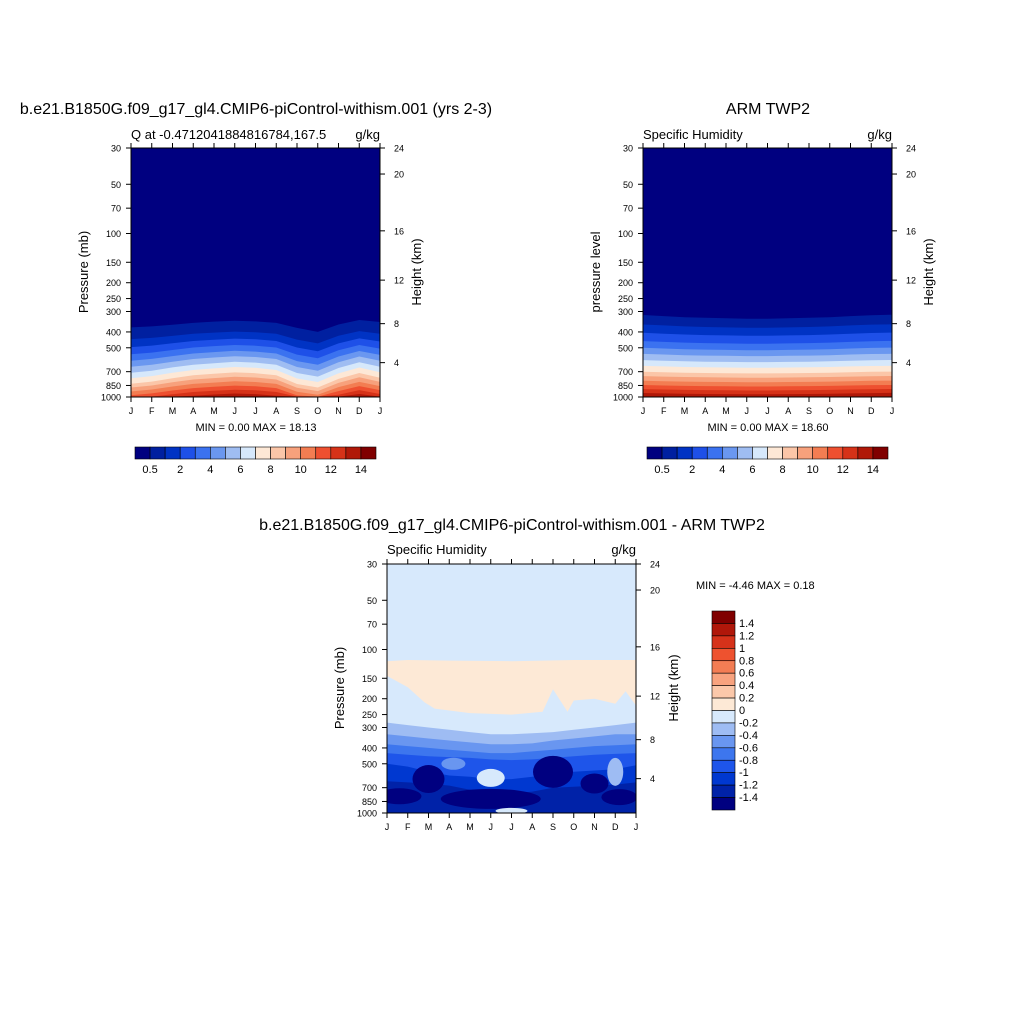 This screenshot has height=1024, width=1024. I want to click on colorbar-label: -1.4, so click(748, 798).